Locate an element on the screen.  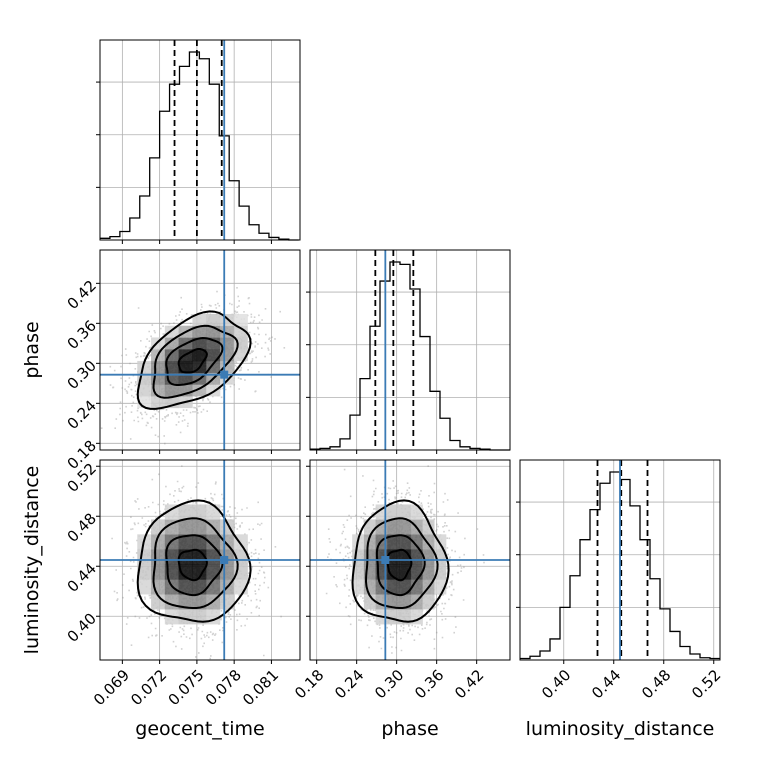
x-axis-title-luminosity_distance: luminosity_distance is located at coordinates (620, 729).